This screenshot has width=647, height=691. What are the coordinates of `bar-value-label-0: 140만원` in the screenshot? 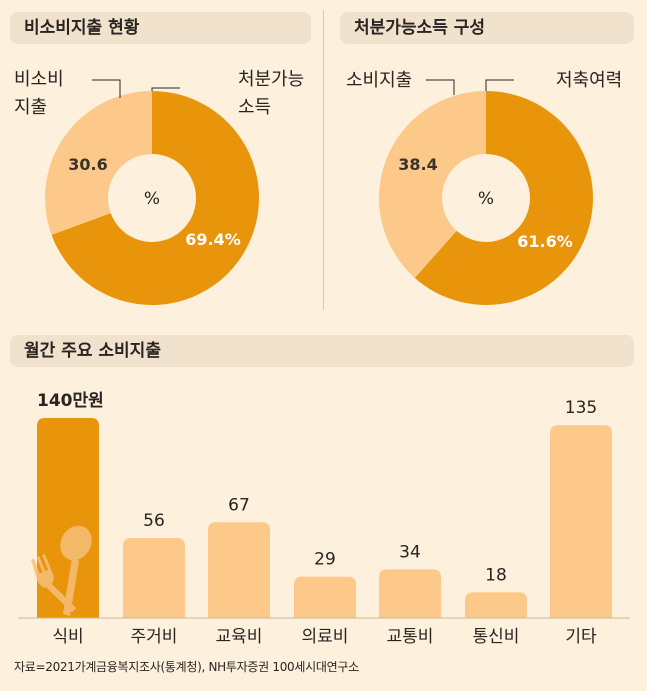 It's located at (70, 401).